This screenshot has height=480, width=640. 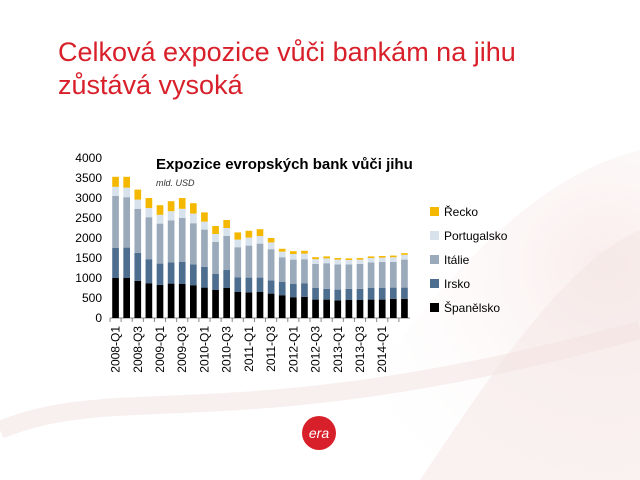 I want to click on x-tick-label: 2013-Q3, so click(x=360, y=349).